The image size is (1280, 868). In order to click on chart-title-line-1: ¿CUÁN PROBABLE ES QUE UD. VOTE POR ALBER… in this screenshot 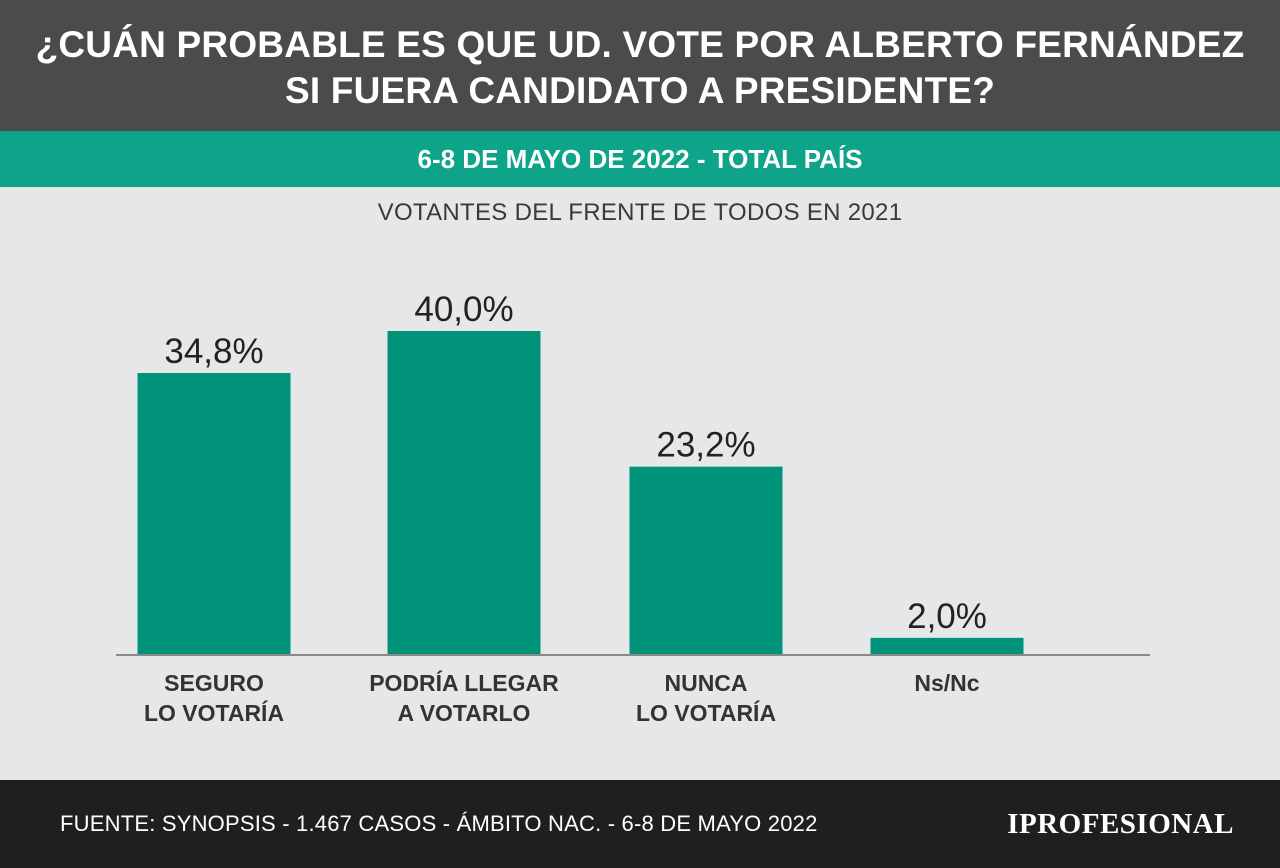, I will do `click(640, 44)`.